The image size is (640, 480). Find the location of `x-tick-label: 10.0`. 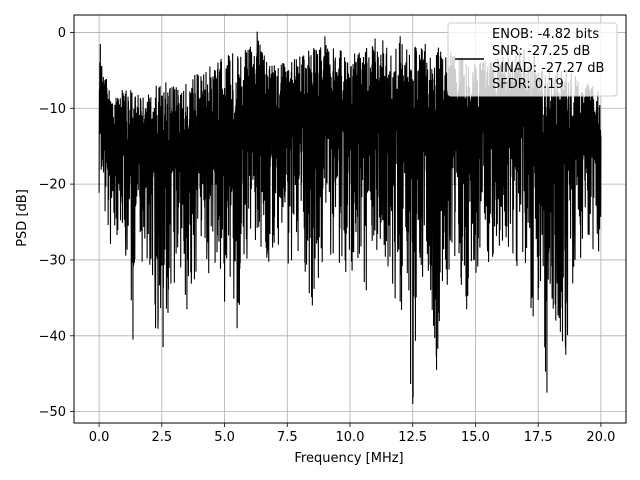

x-tick-label: 10.0 is located at coordinates (350, 437).